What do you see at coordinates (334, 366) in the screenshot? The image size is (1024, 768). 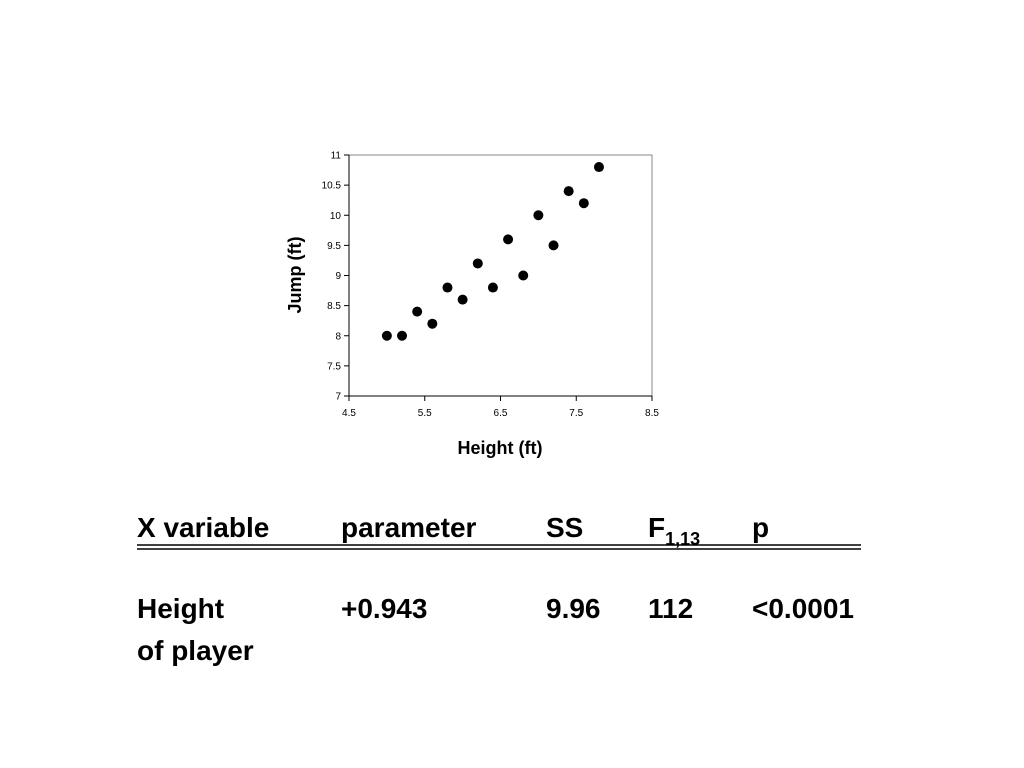 I see `y-tick-label: 7.5` at bounding box center [334, 366].